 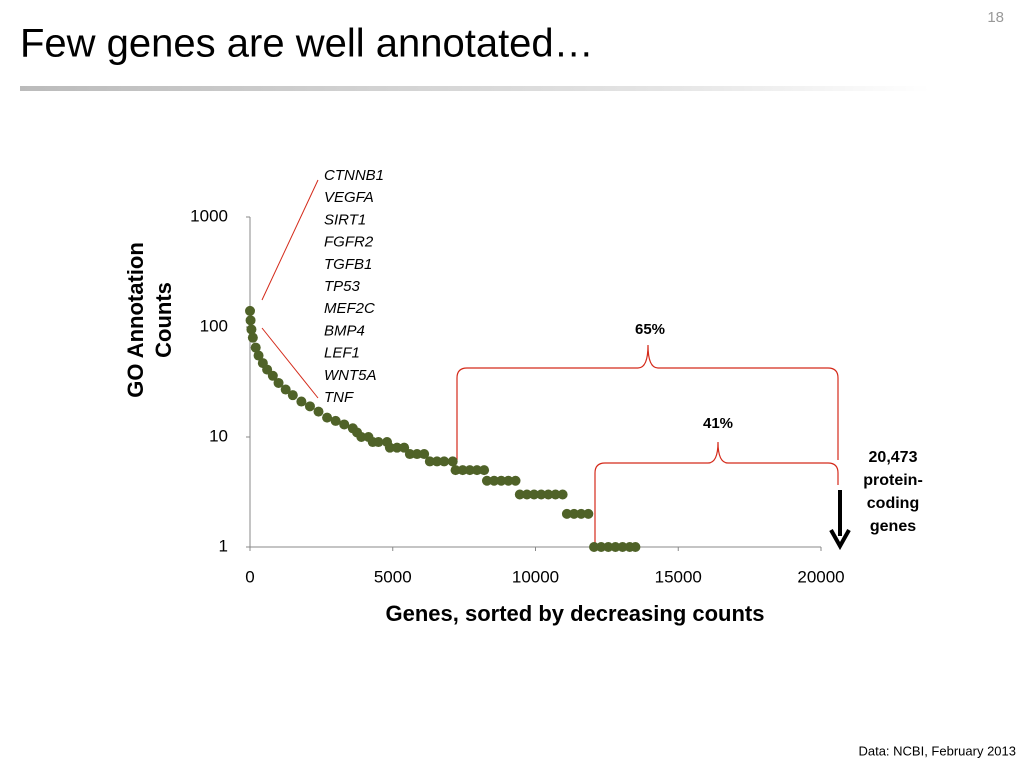 I want to click on gene-name: VEGFA, so click(x=349, y=197).